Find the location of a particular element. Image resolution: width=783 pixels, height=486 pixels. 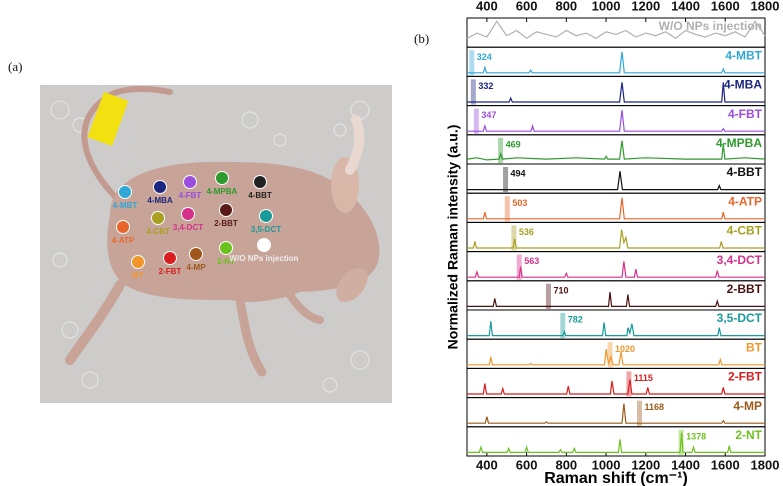

series-label: W/O NPs injection is located at coordinates (710, 26).